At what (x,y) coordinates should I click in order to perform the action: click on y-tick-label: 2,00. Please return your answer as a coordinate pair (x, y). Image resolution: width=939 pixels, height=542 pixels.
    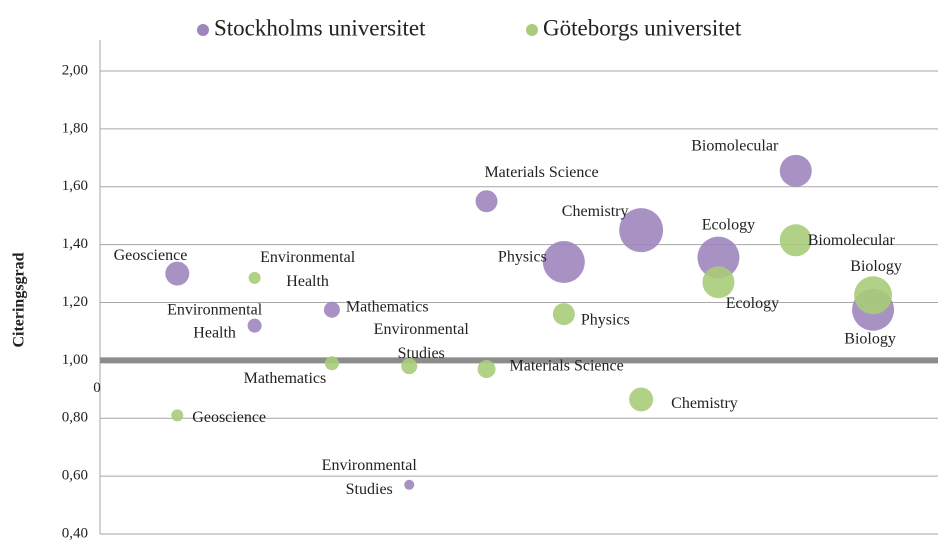
    Looking at the image, I should click on (75, 70).